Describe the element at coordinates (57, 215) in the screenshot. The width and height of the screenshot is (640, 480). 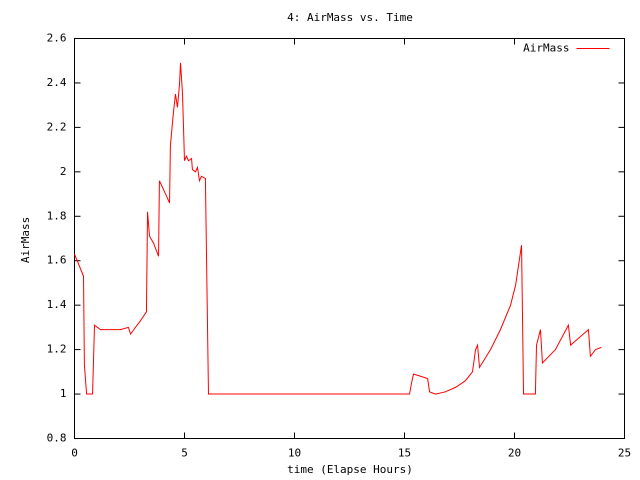
I see `y-tick-label: 1.8` at that location.